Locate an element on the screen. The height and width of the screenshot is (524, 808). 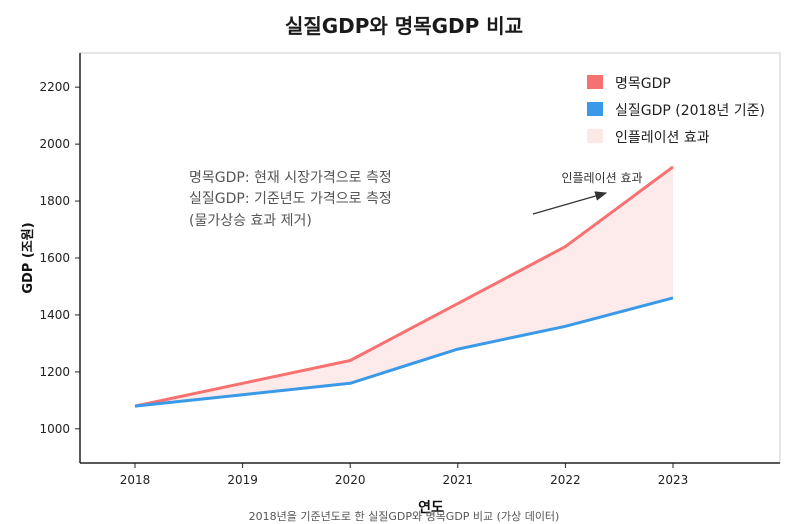
y-tick-label: 2200 is located at coordinates (54, 87).